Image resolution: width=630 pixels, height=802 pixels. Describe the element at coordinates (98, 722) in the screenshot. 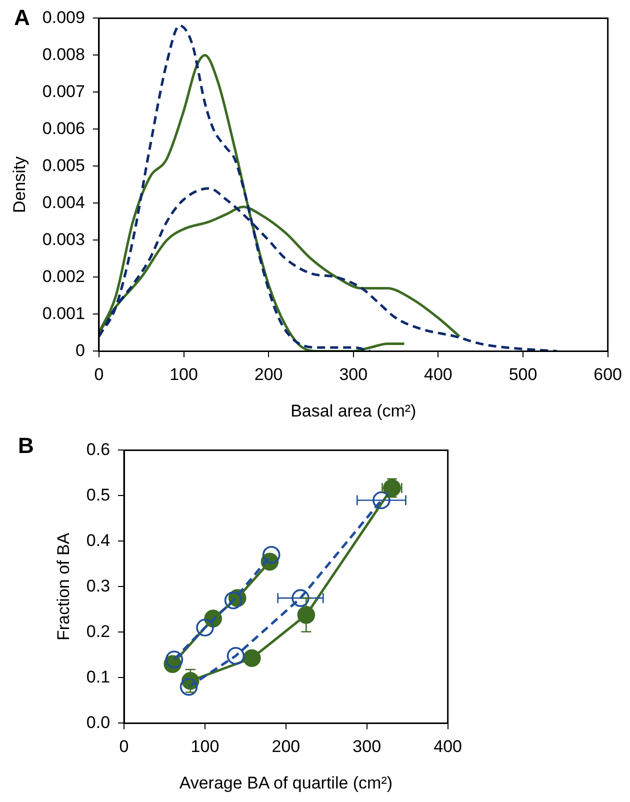

I see `y-tick-label: 0.0` at that location.